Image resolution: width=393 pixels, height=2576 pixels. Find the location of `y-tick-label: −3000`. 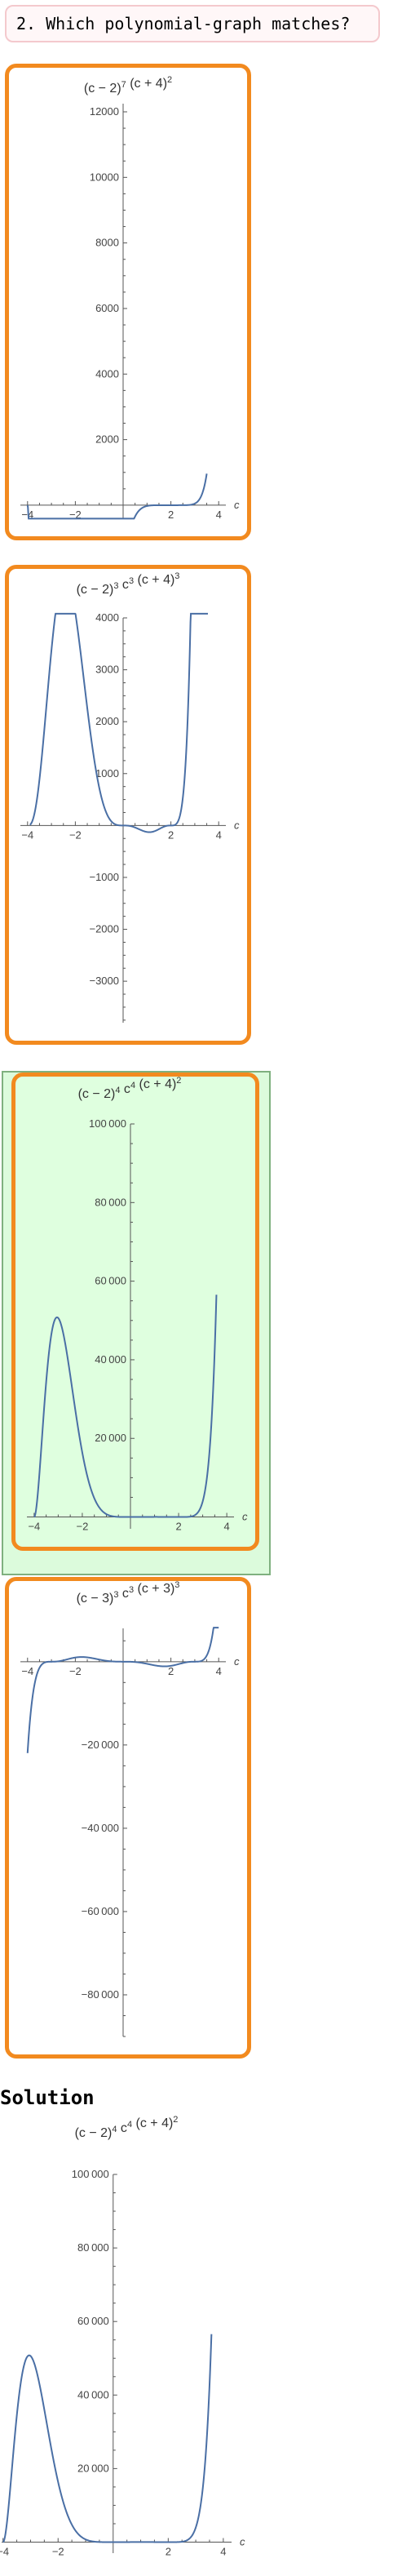

y-tick-label: −3000 is located at coordinates (104, 981).